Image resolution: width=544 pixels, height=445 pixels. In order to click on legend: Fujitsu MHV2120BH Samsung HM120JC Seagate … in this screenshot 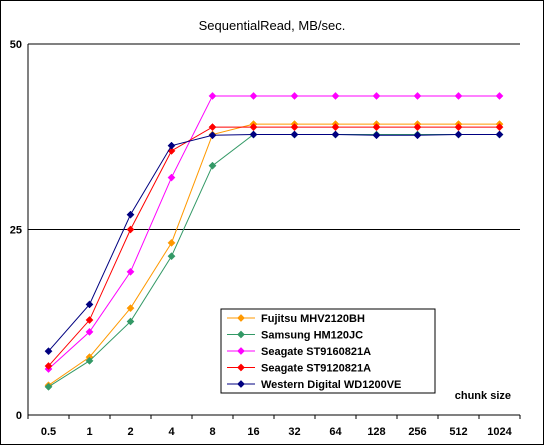, I will do `click(328, 351)`.